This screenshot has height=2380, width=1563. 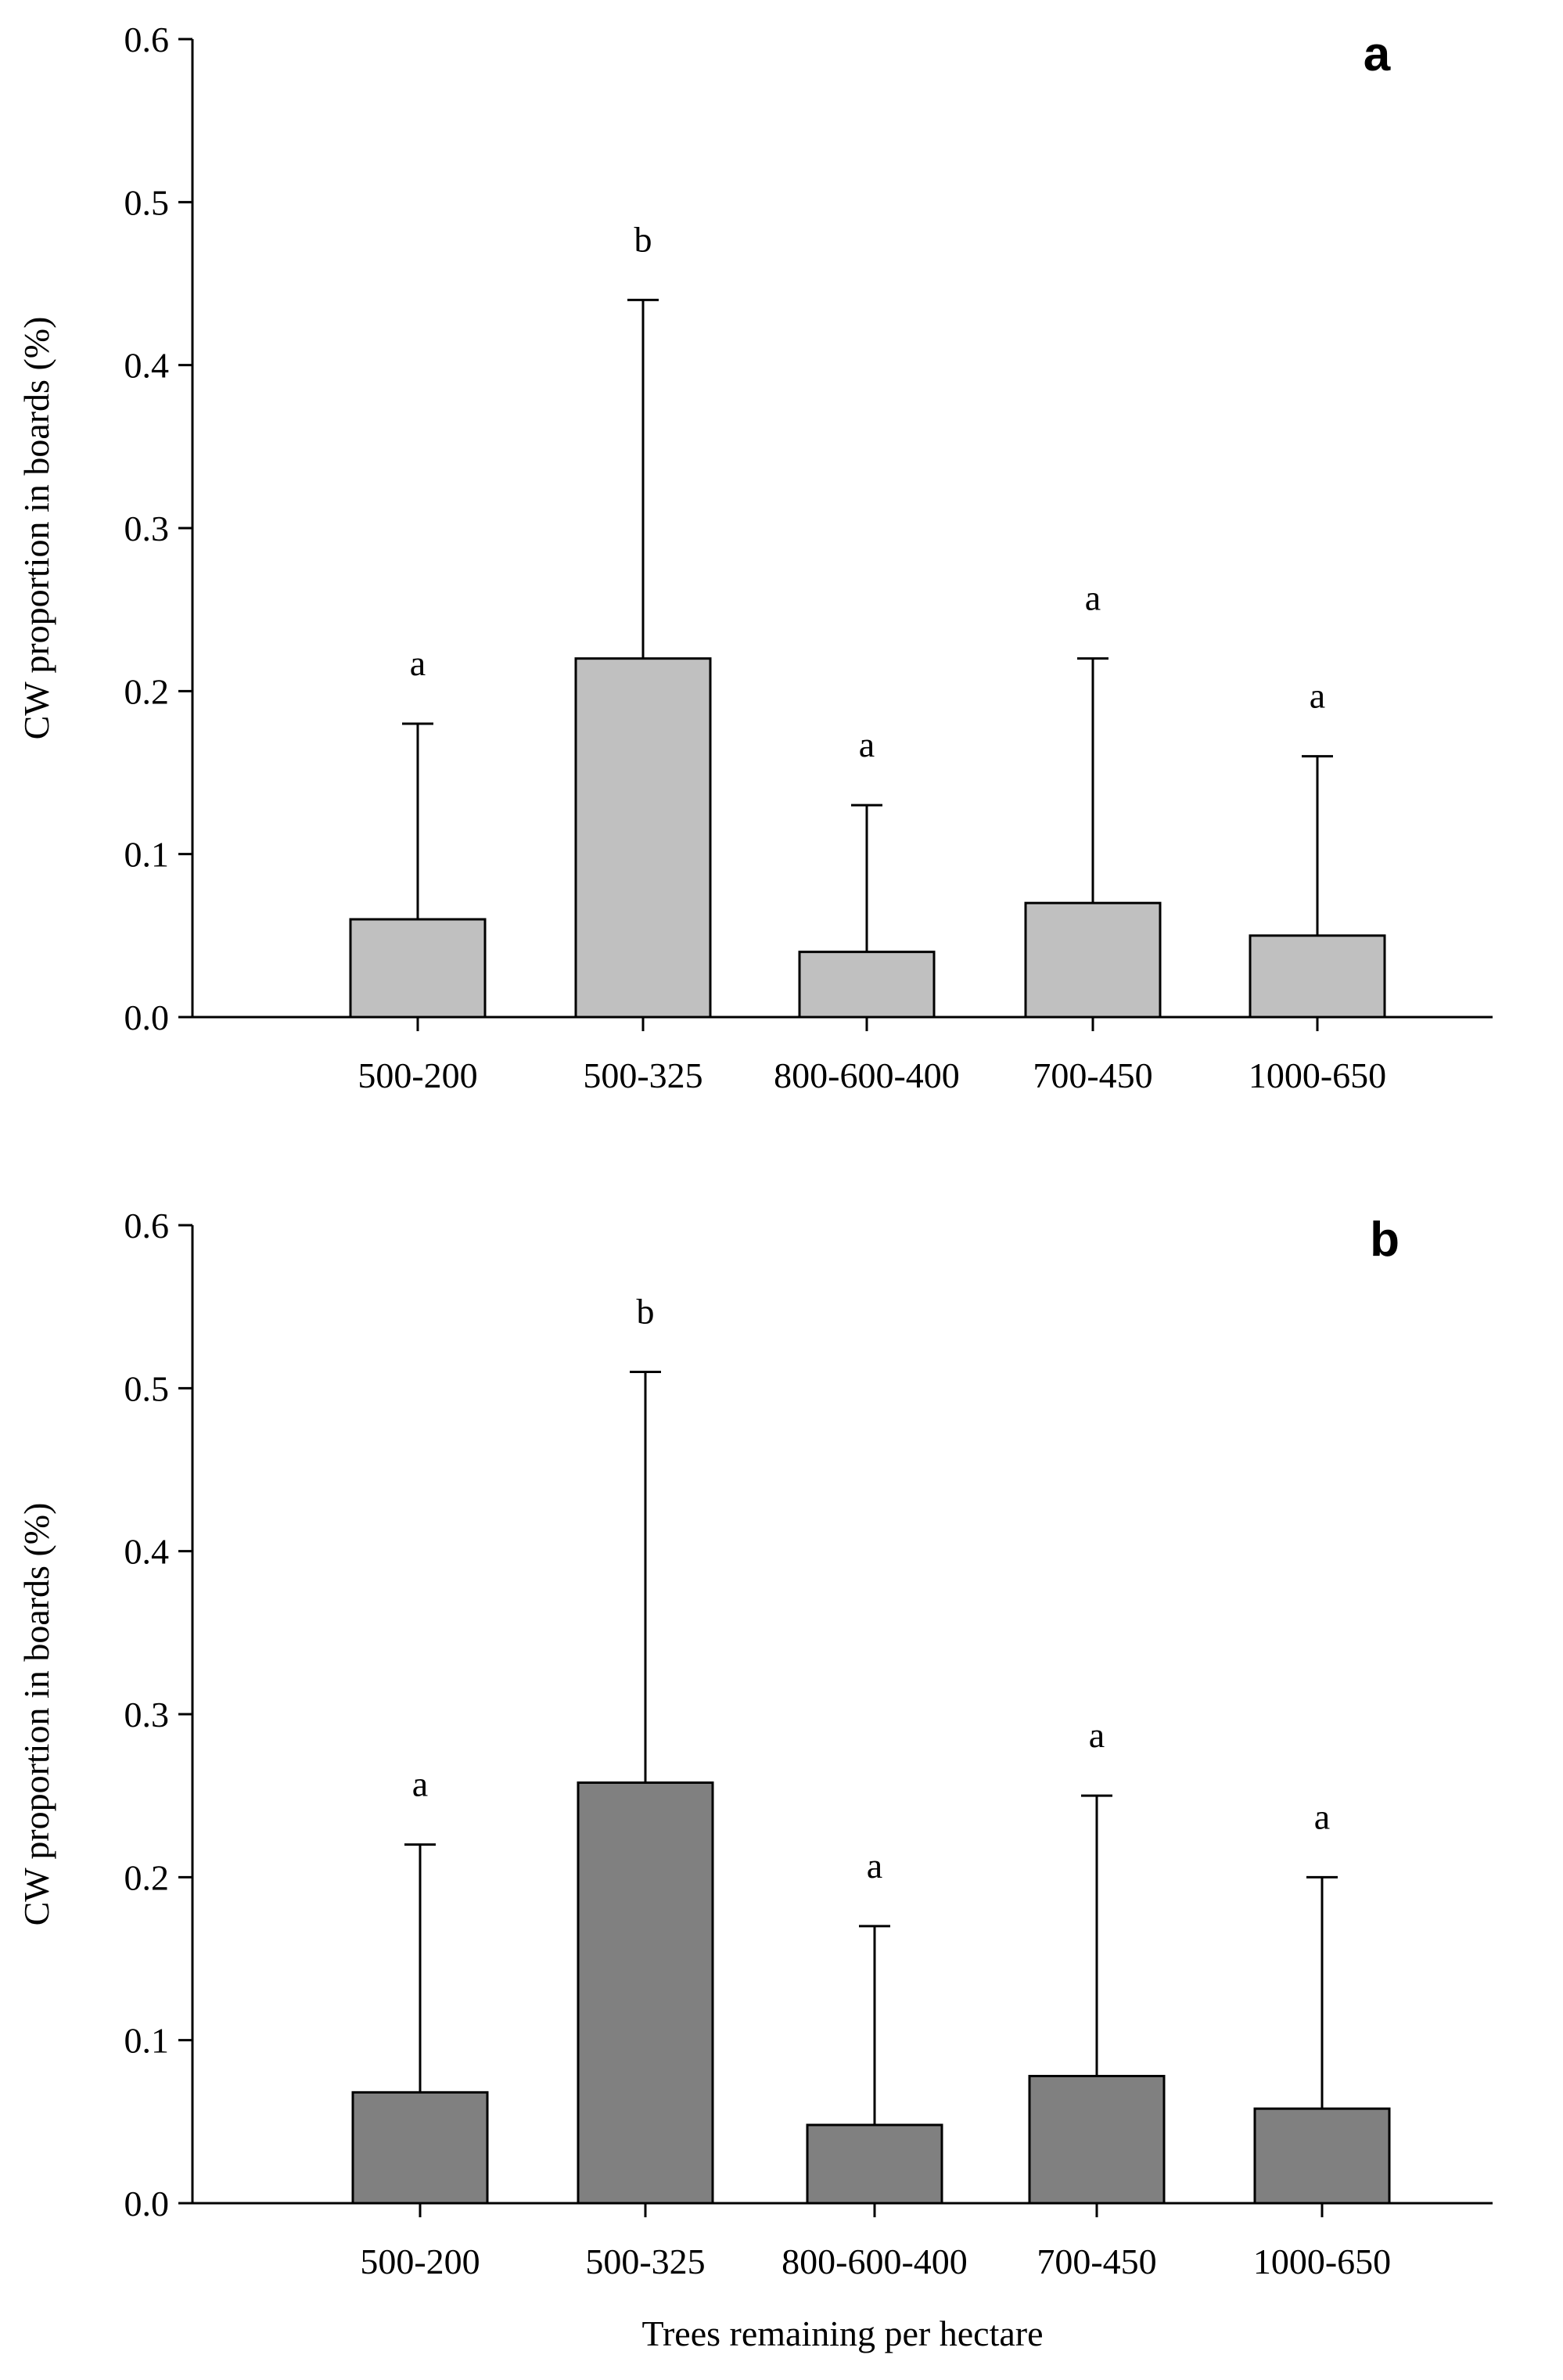 I want to click on panel-label: a, so click(x=1377, y=54).